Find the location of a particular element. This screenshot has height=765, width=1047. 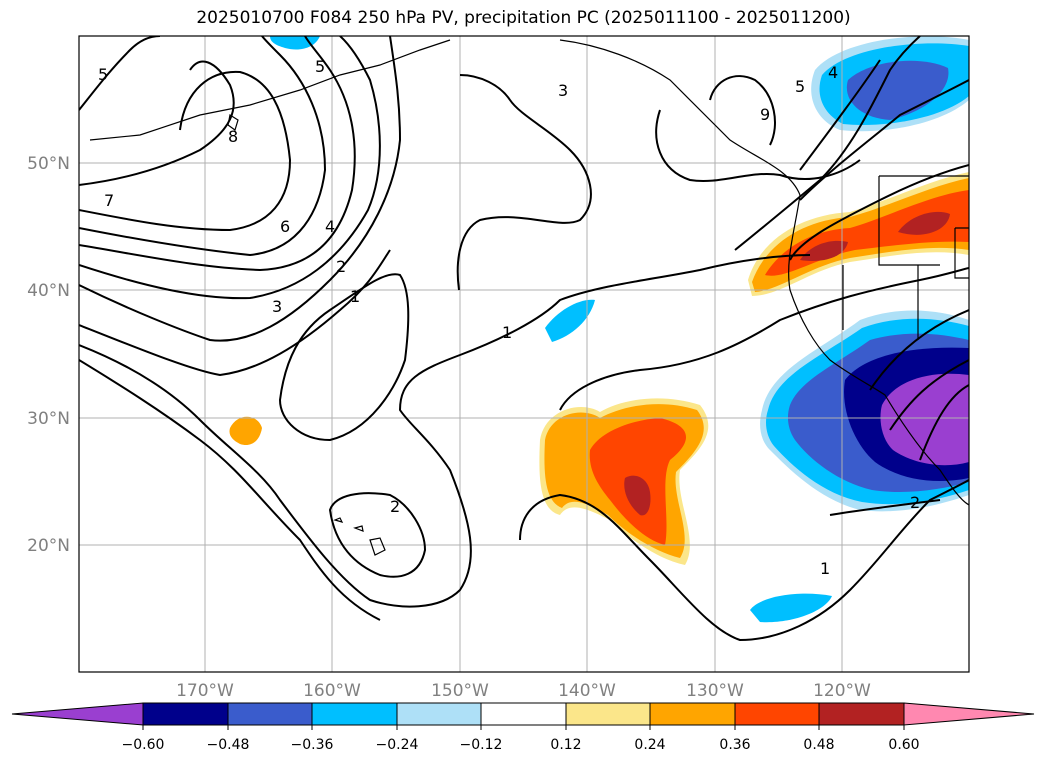

latitude-labels: 50°N 40°N 30°N 20°N is located at coordinates (48, 355).